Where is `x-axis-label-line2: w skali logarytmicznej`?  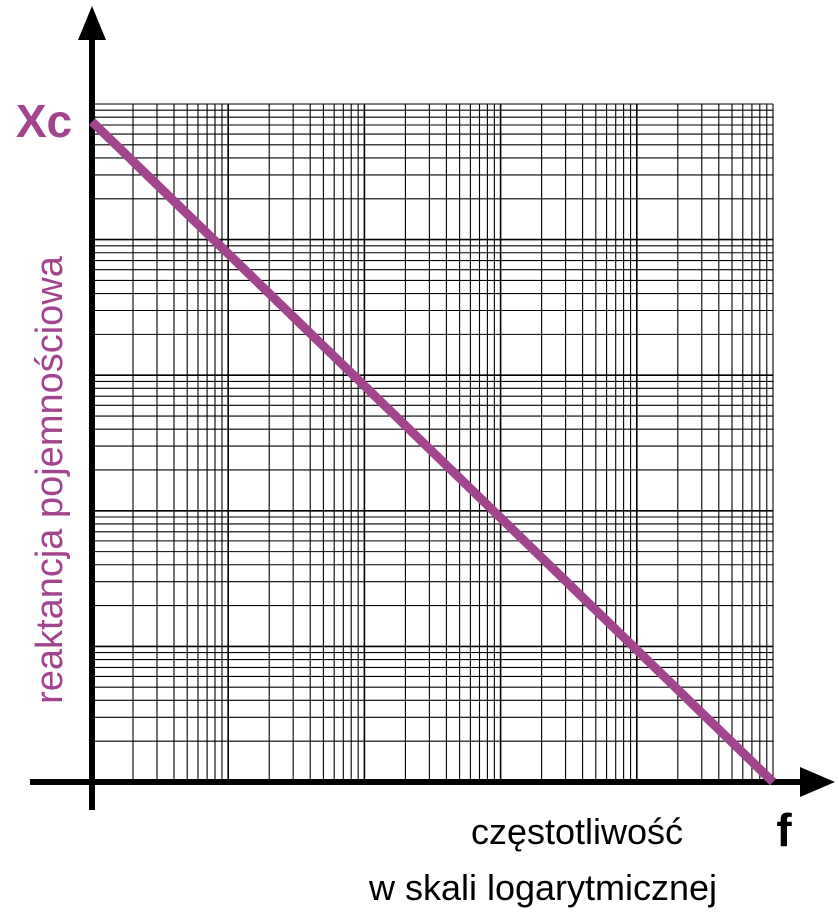 x-axis-label-line2: w skali logarytmicznej is located at coordinates (542, 887).